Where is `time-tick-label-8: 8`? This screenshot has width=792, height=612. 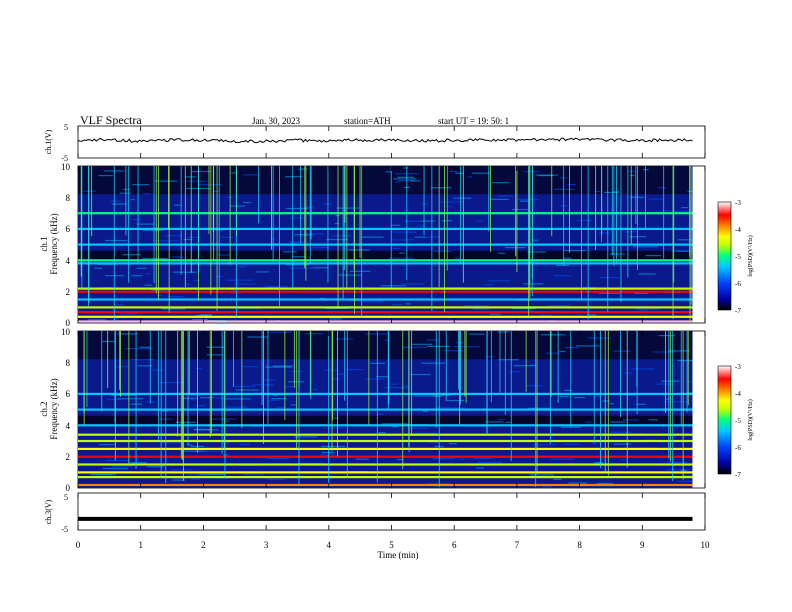 time-tick-label-8: 8 is located at coordinates (579, 545).